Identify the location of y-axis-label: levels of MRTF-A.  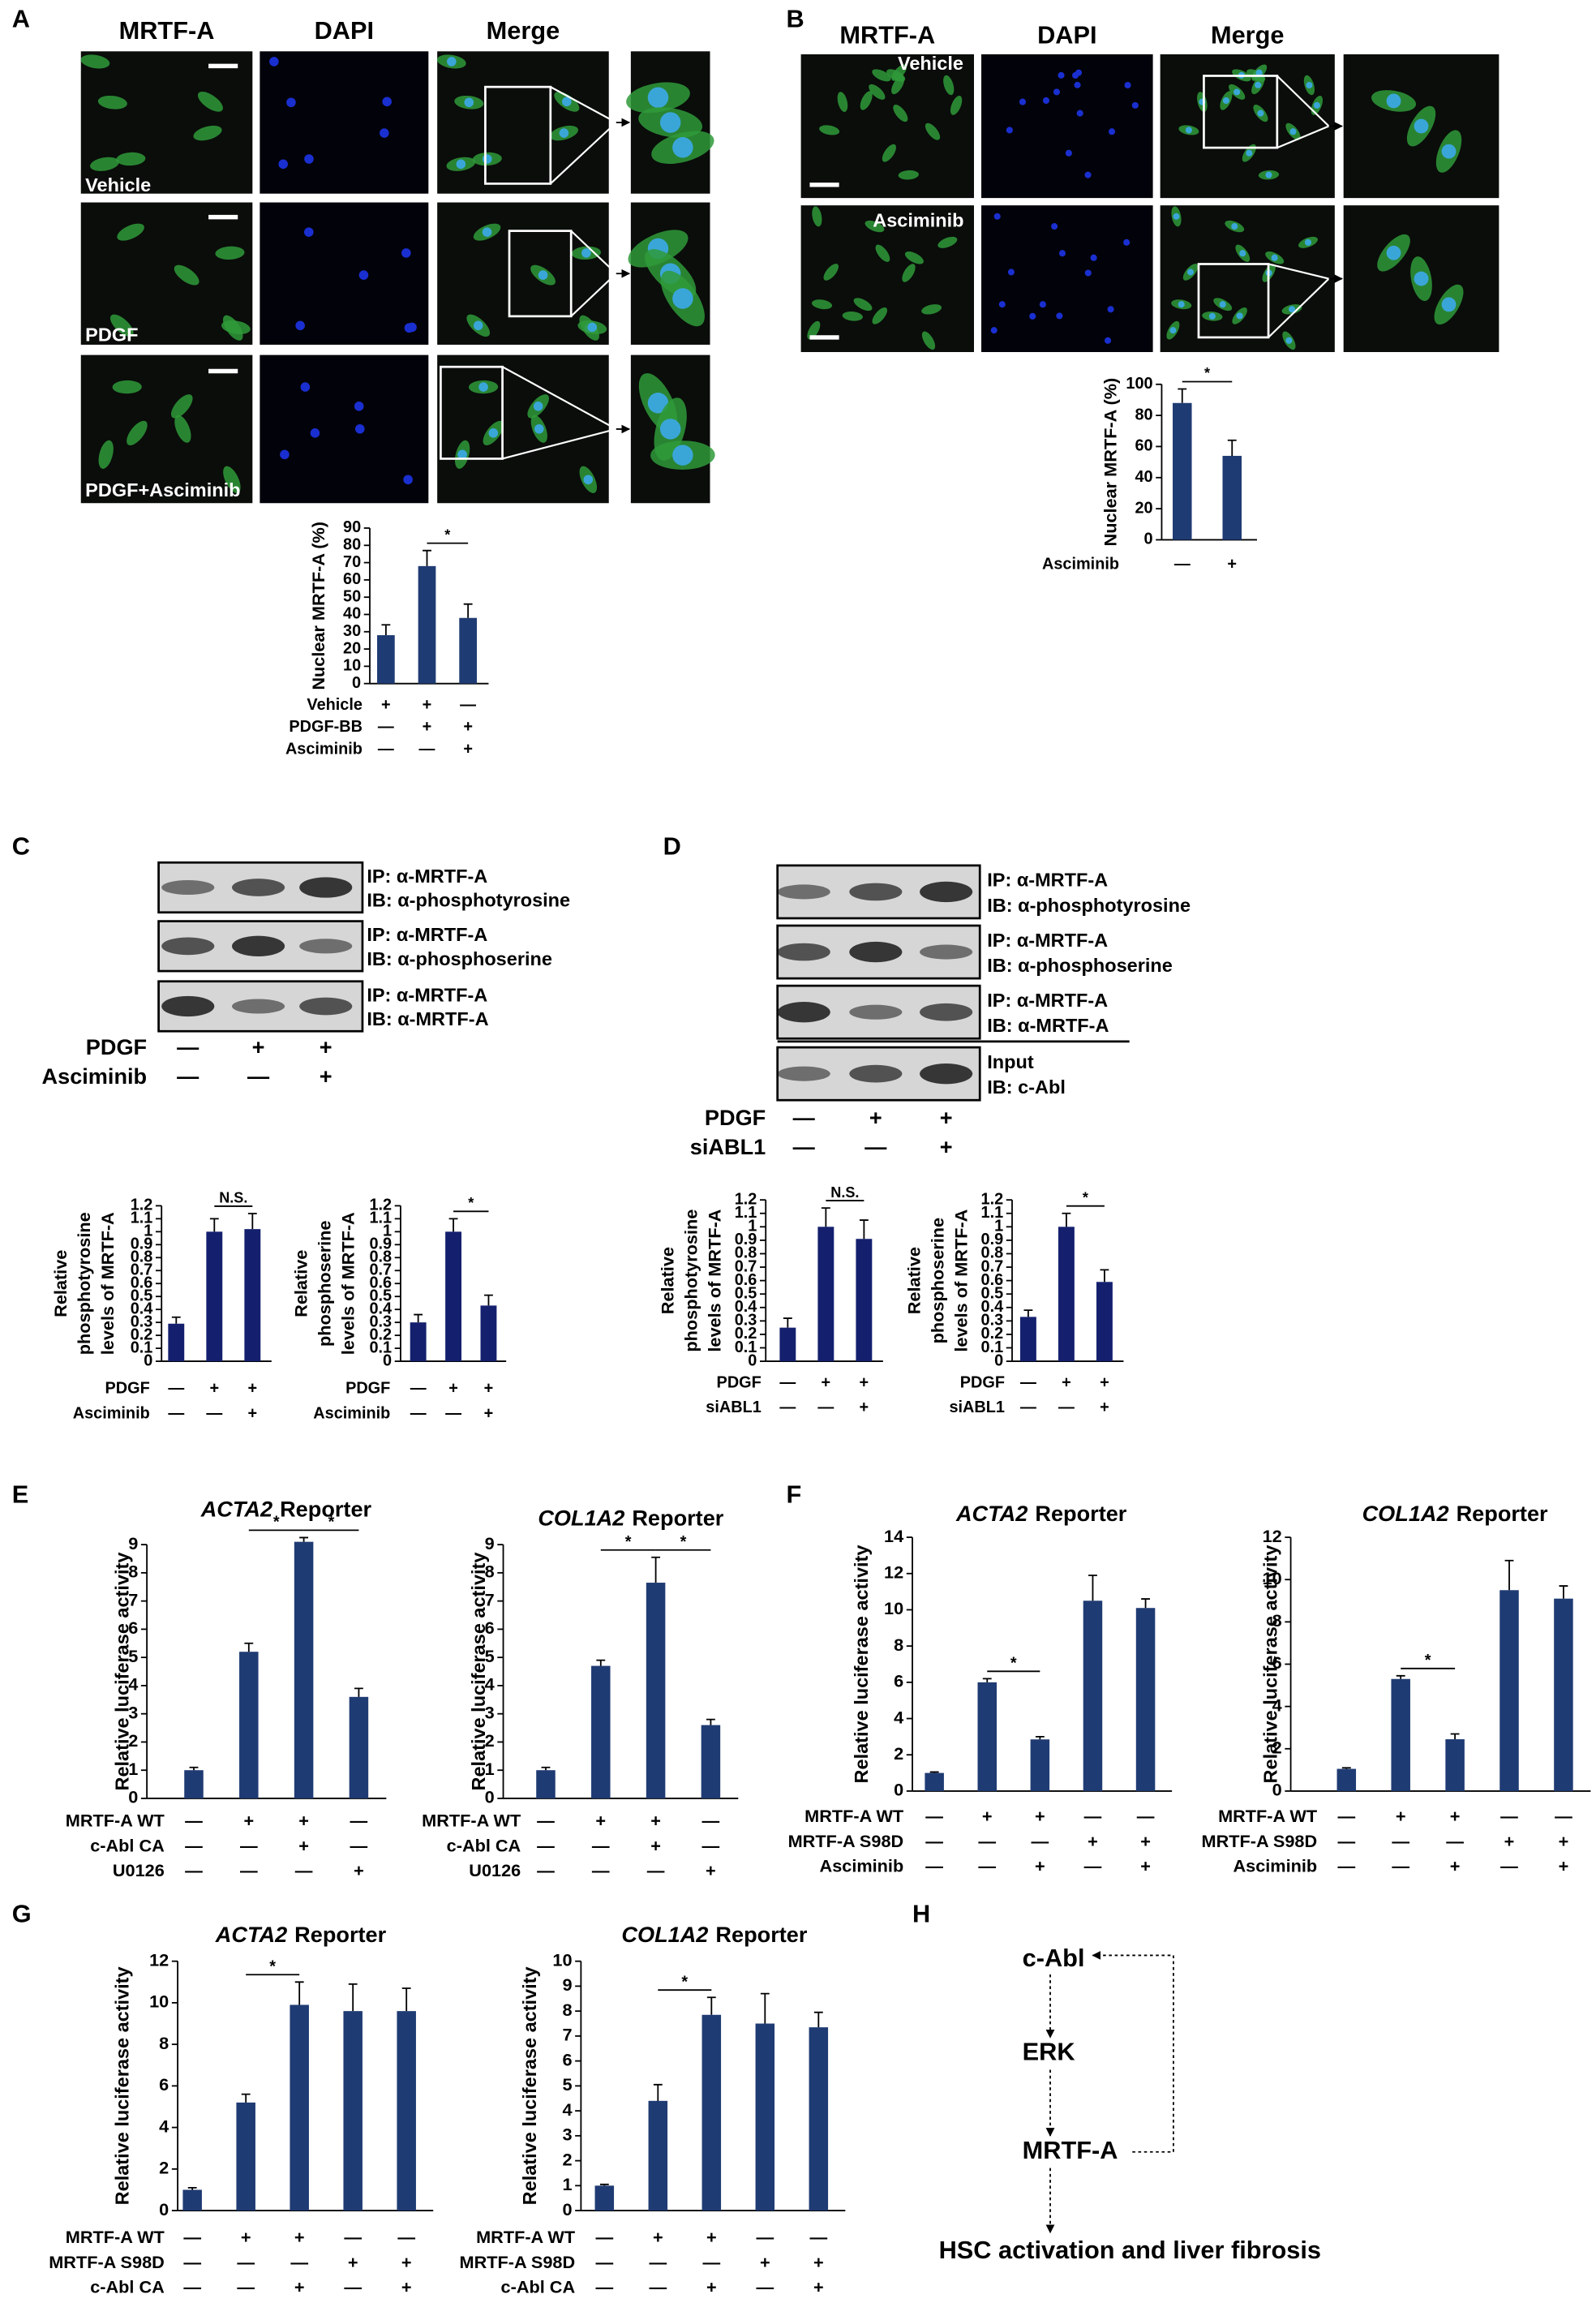
(347, 1283).